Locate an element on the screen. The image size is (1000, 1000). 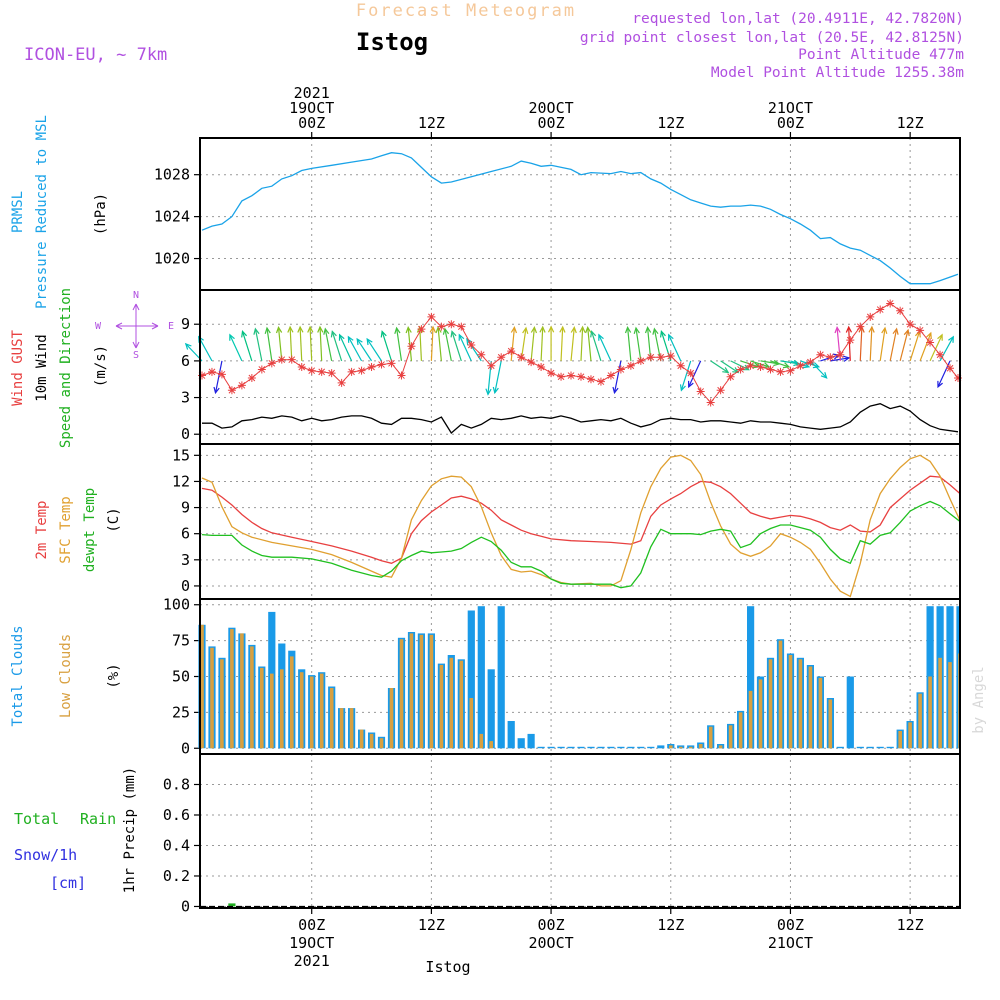
legend-rain: Rain is located at coordinates (98, 819).